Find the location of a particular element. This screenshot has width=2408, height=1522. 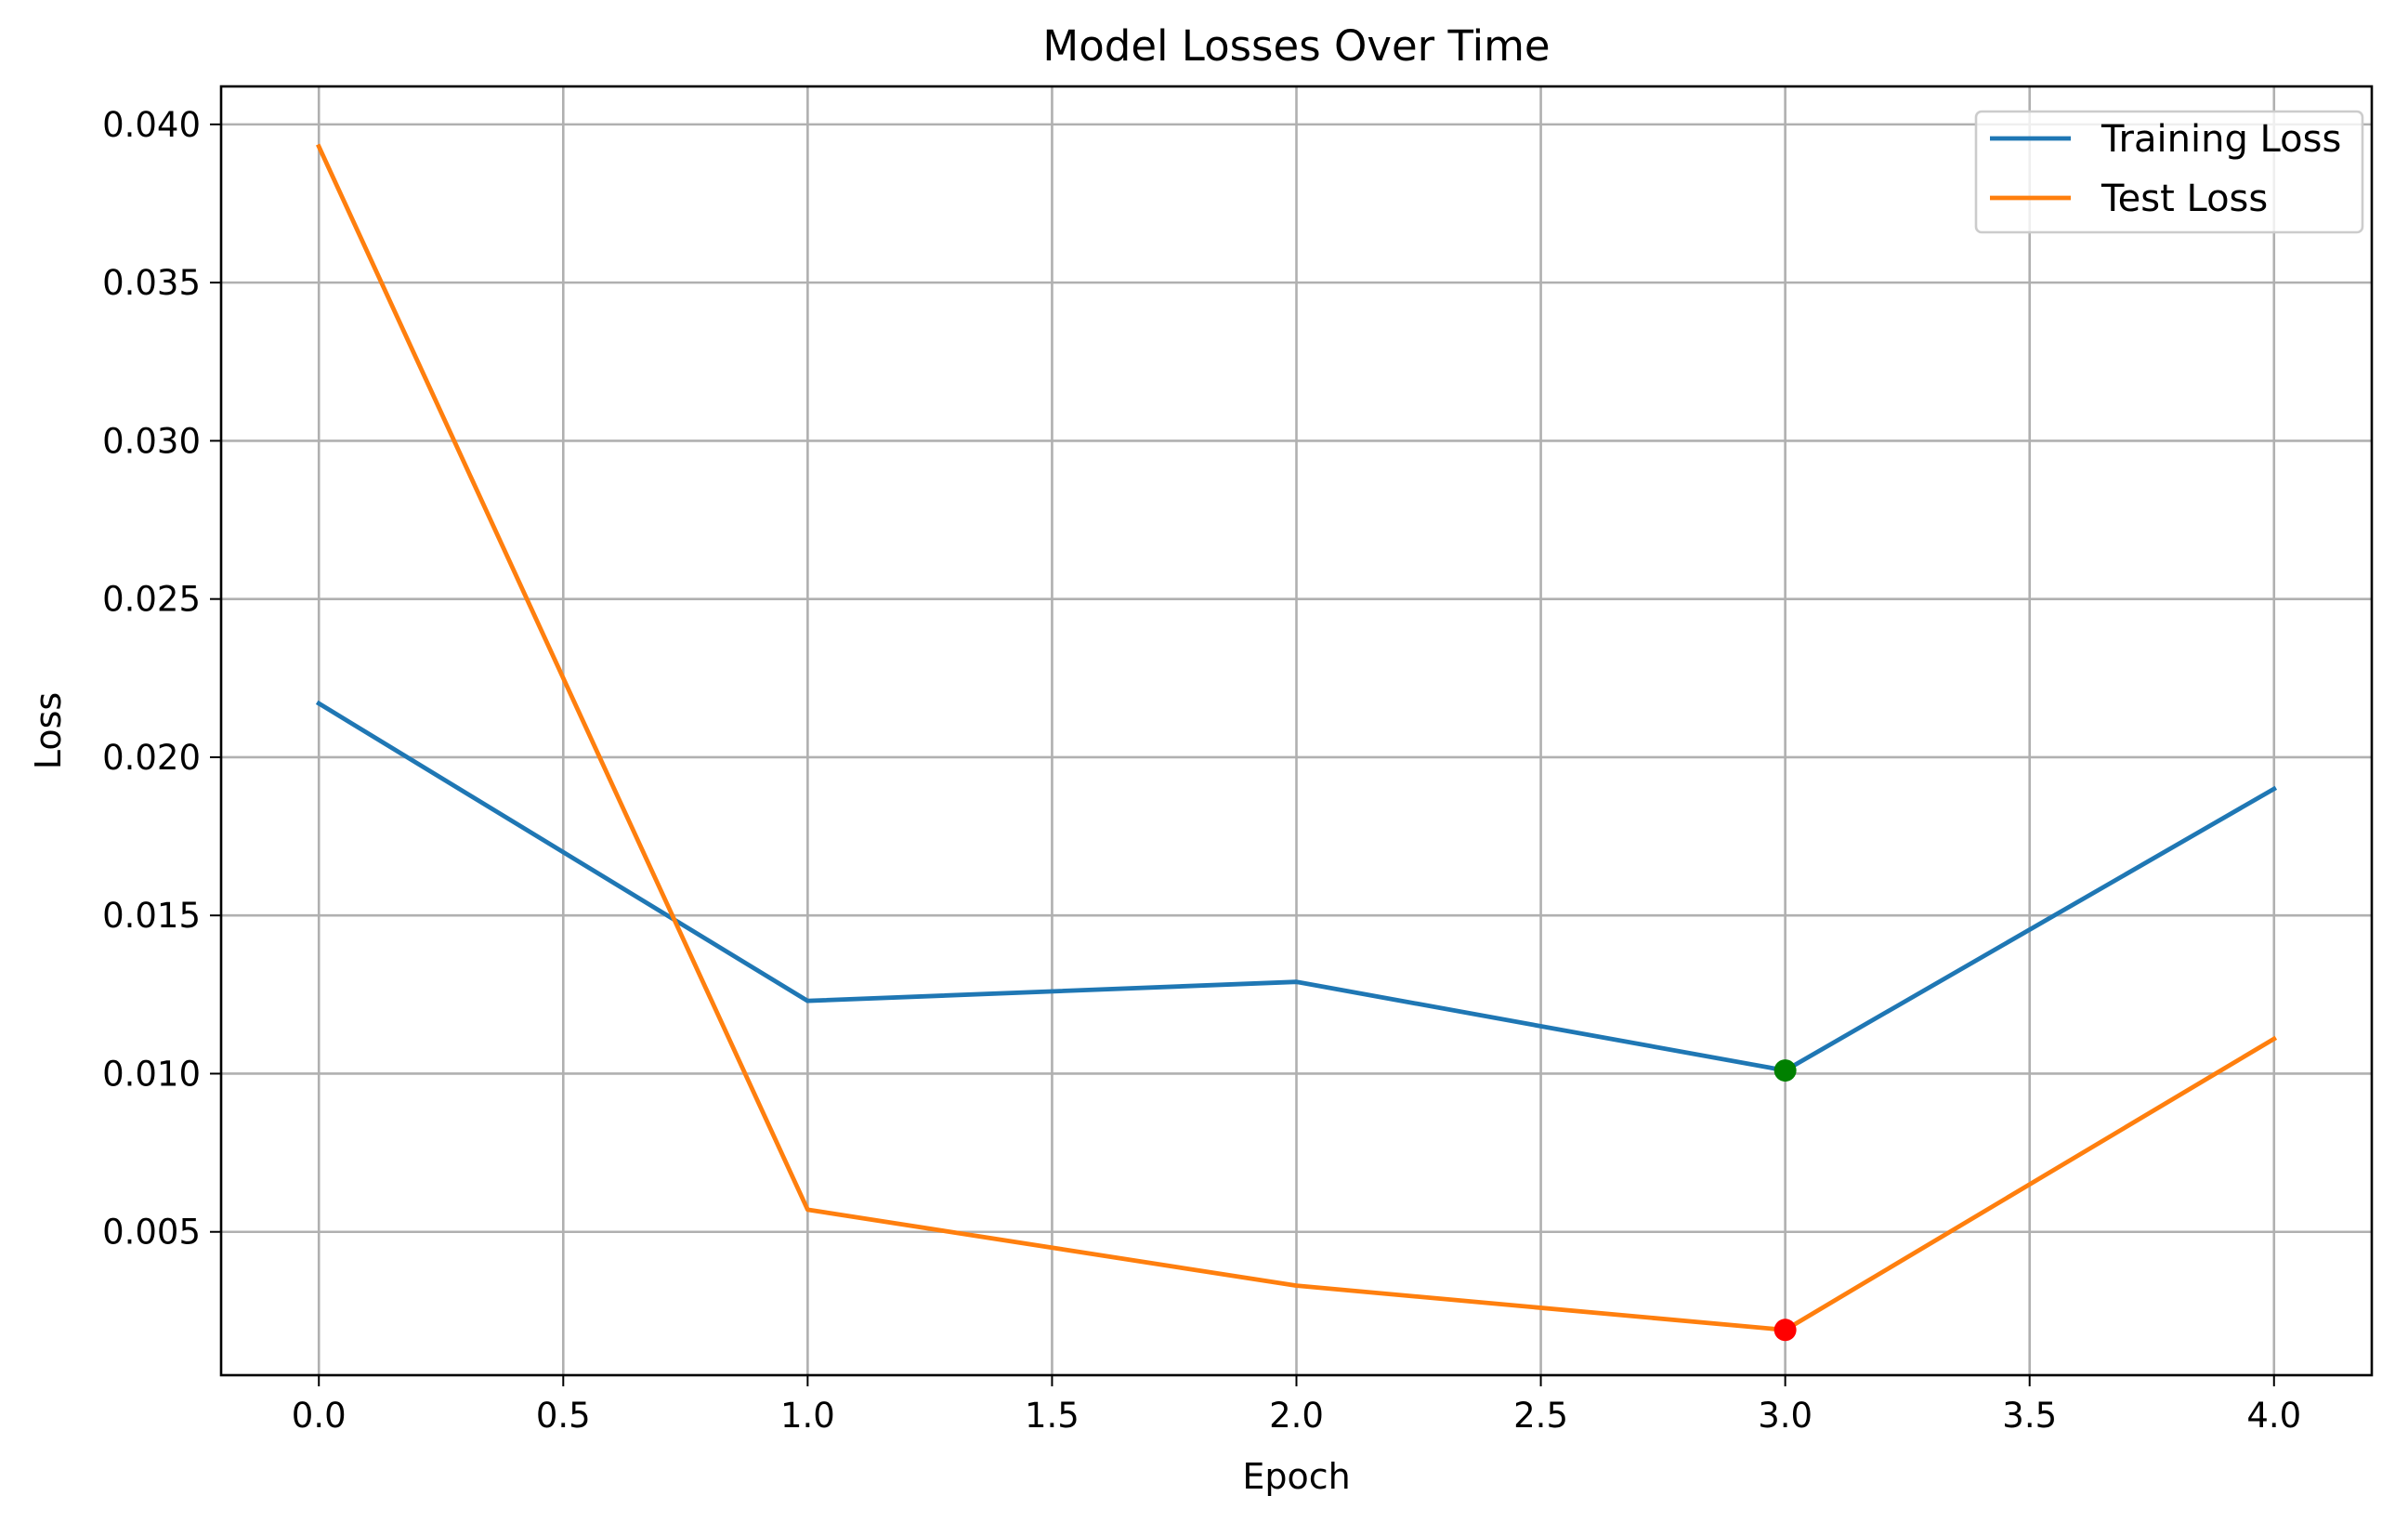

legend-label: Test Loss is located at coordinates (2184, 198).